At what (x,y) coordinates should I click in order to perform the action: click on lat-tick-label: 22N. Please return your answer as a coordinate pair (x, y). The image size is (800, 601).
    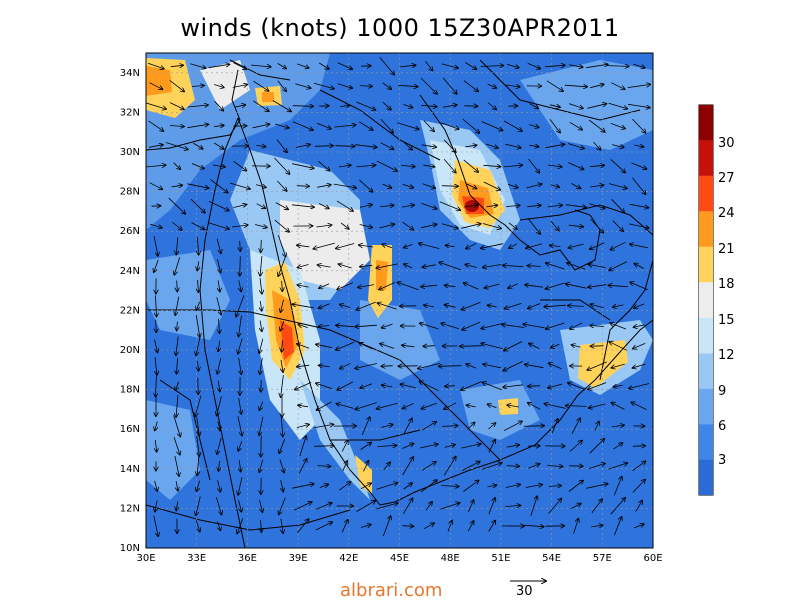
    Looking at the image, I should click on (130, 310).